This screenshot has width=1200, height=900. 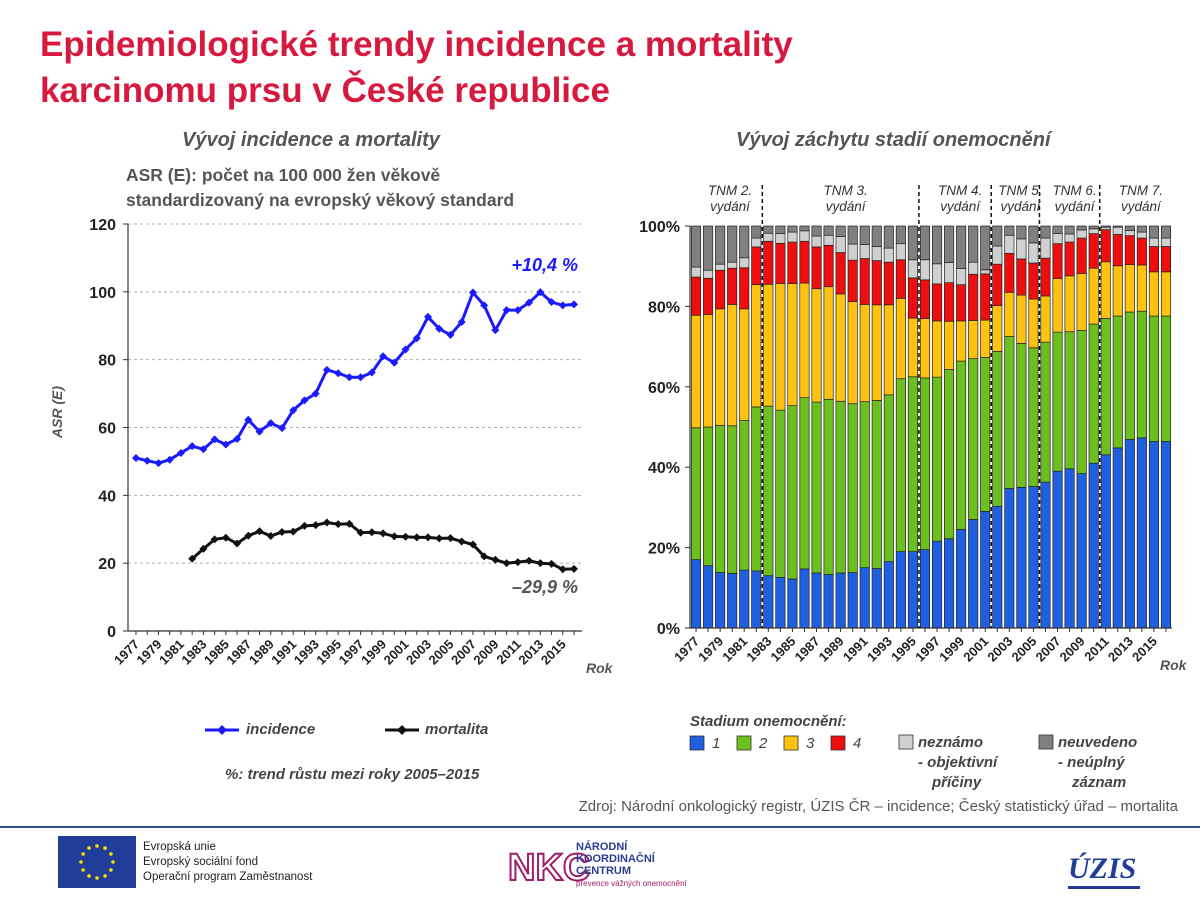 I want to click on legend-mortalita-label: mortalita, so click(x=457, y=729).